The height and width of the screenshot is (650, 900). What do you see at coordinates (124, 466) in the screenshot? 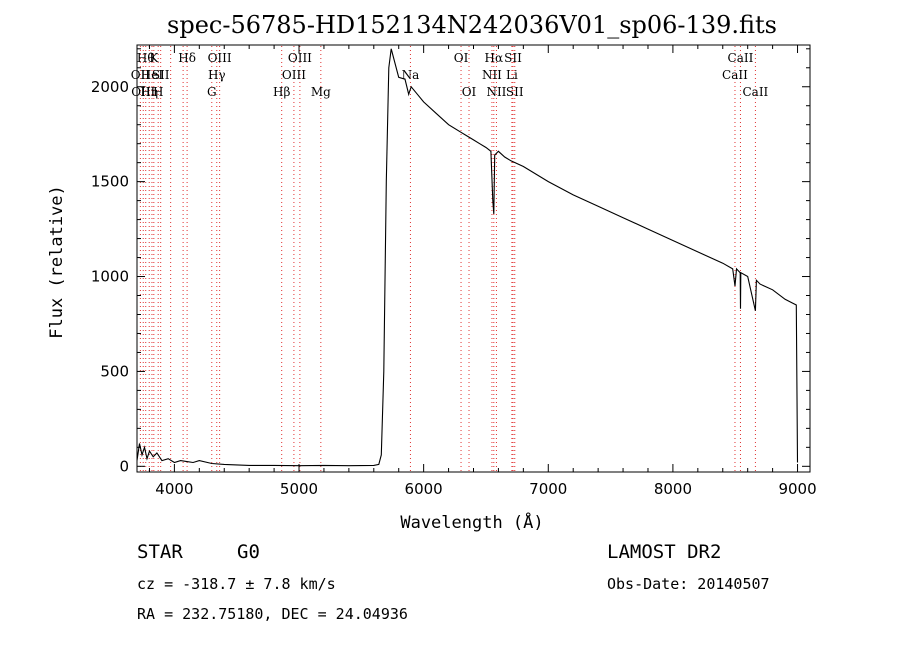
I see `y-tick-label: 0` at bounding box center [124, 466].